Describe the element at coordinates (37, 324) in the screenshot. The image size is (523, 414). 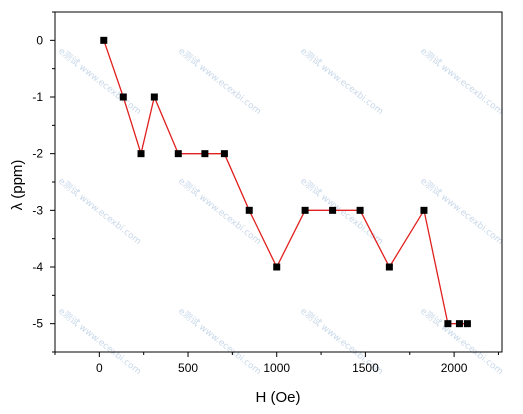
I see `y-tick-label: -5` at that location.